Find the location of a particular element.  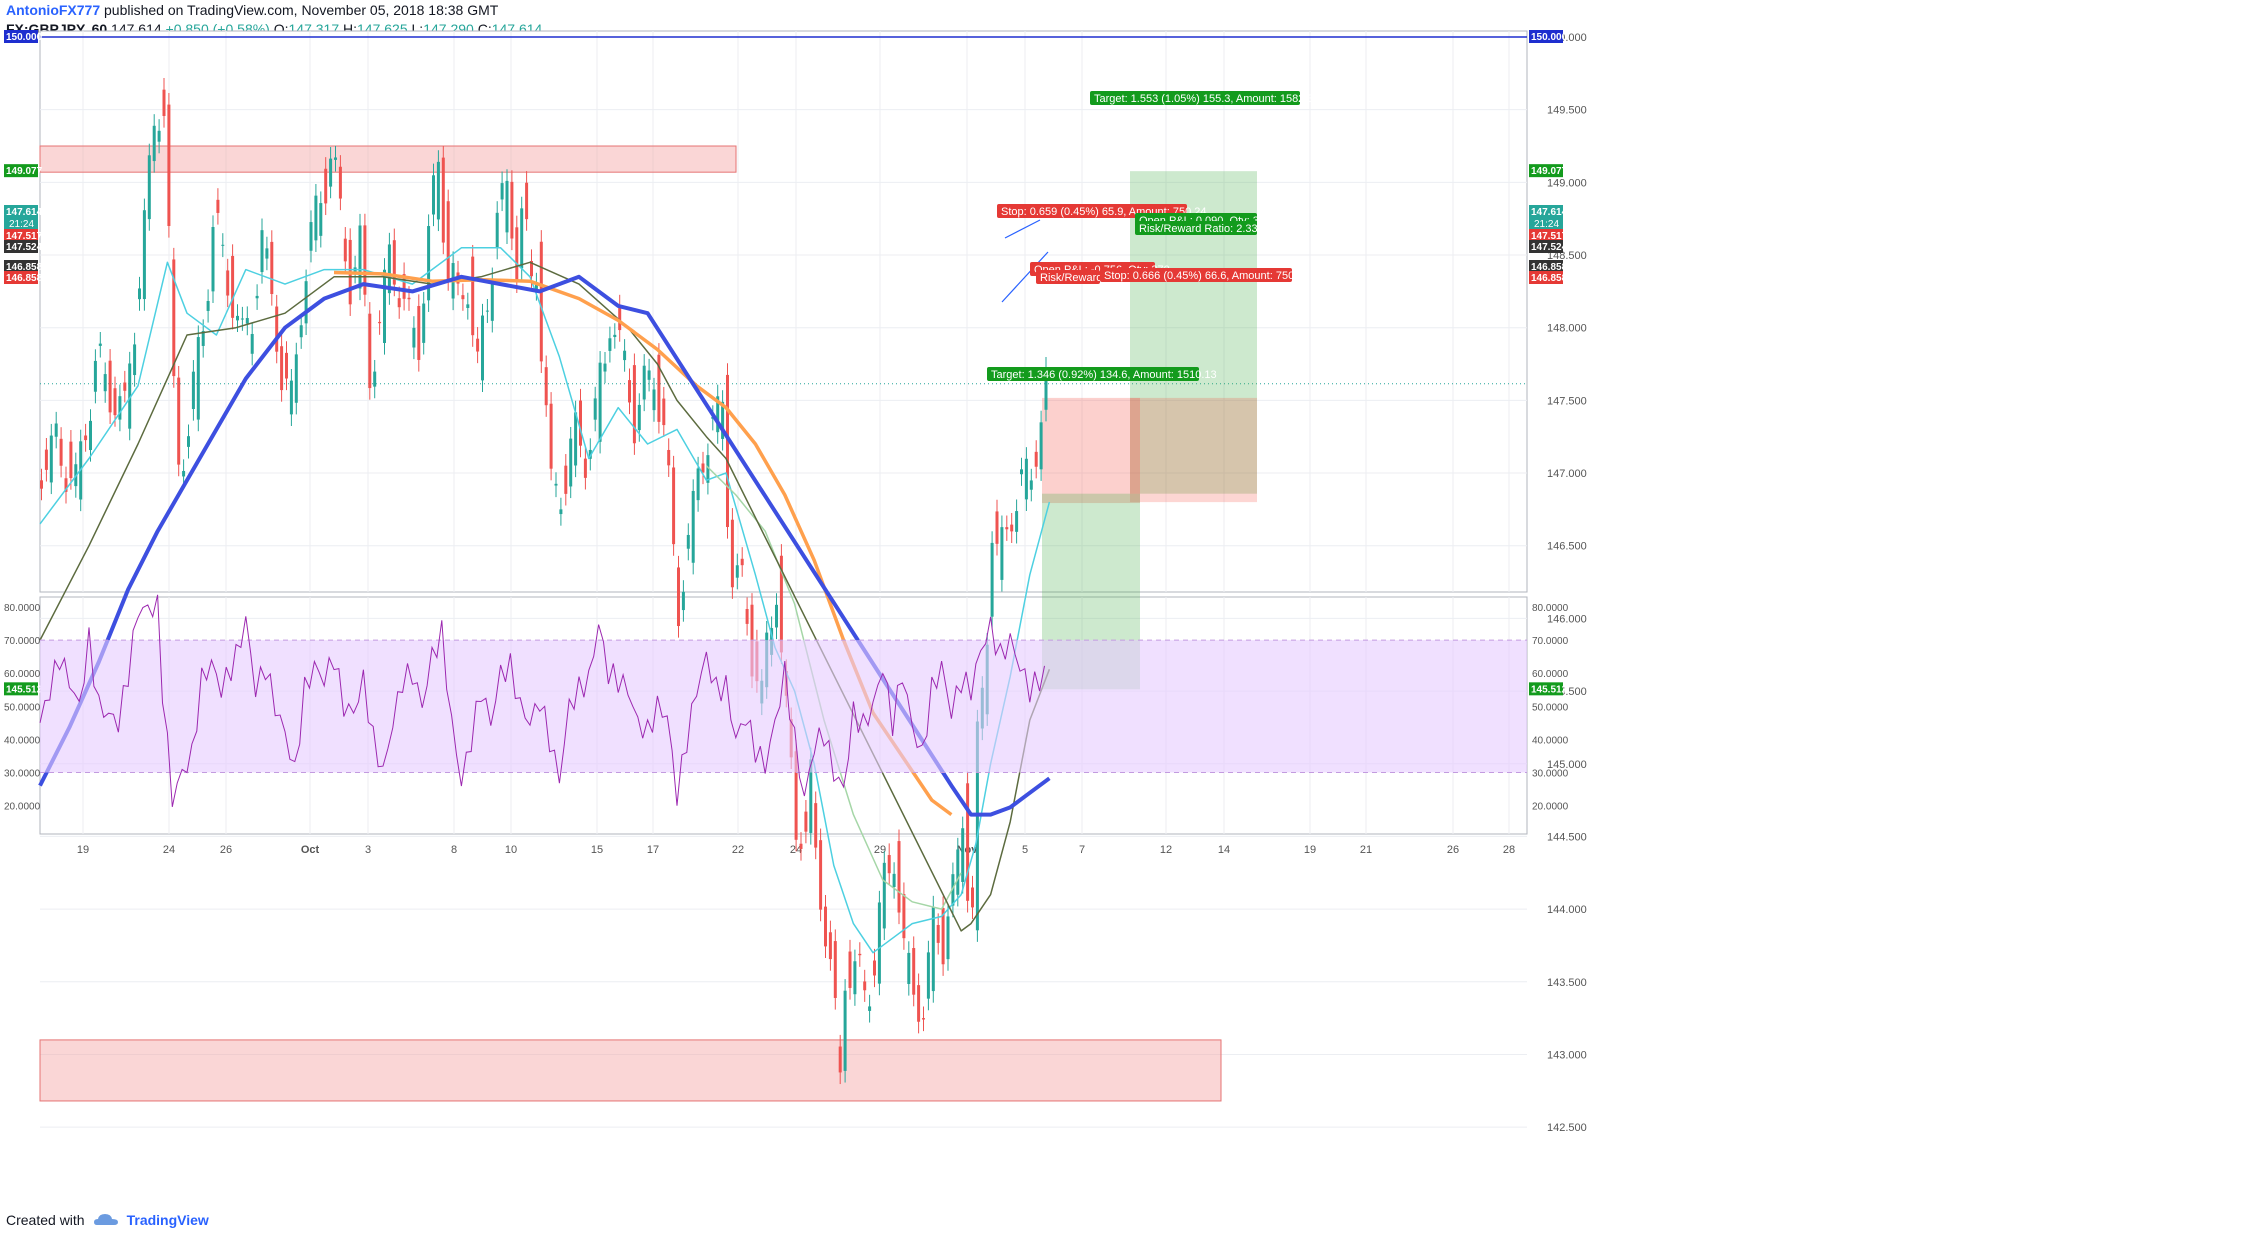

right-price-tag-bg is located at coordinates (1546, 246).